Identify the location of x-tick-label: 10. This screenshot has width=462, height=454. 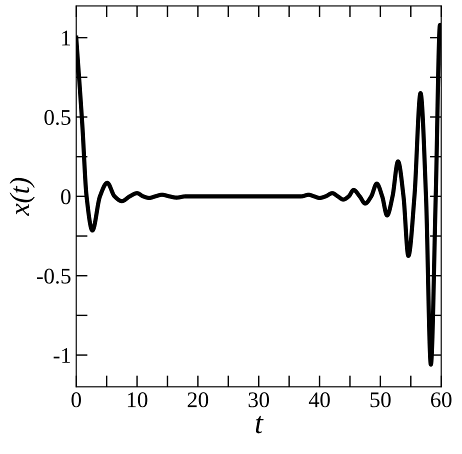
(138, 400).